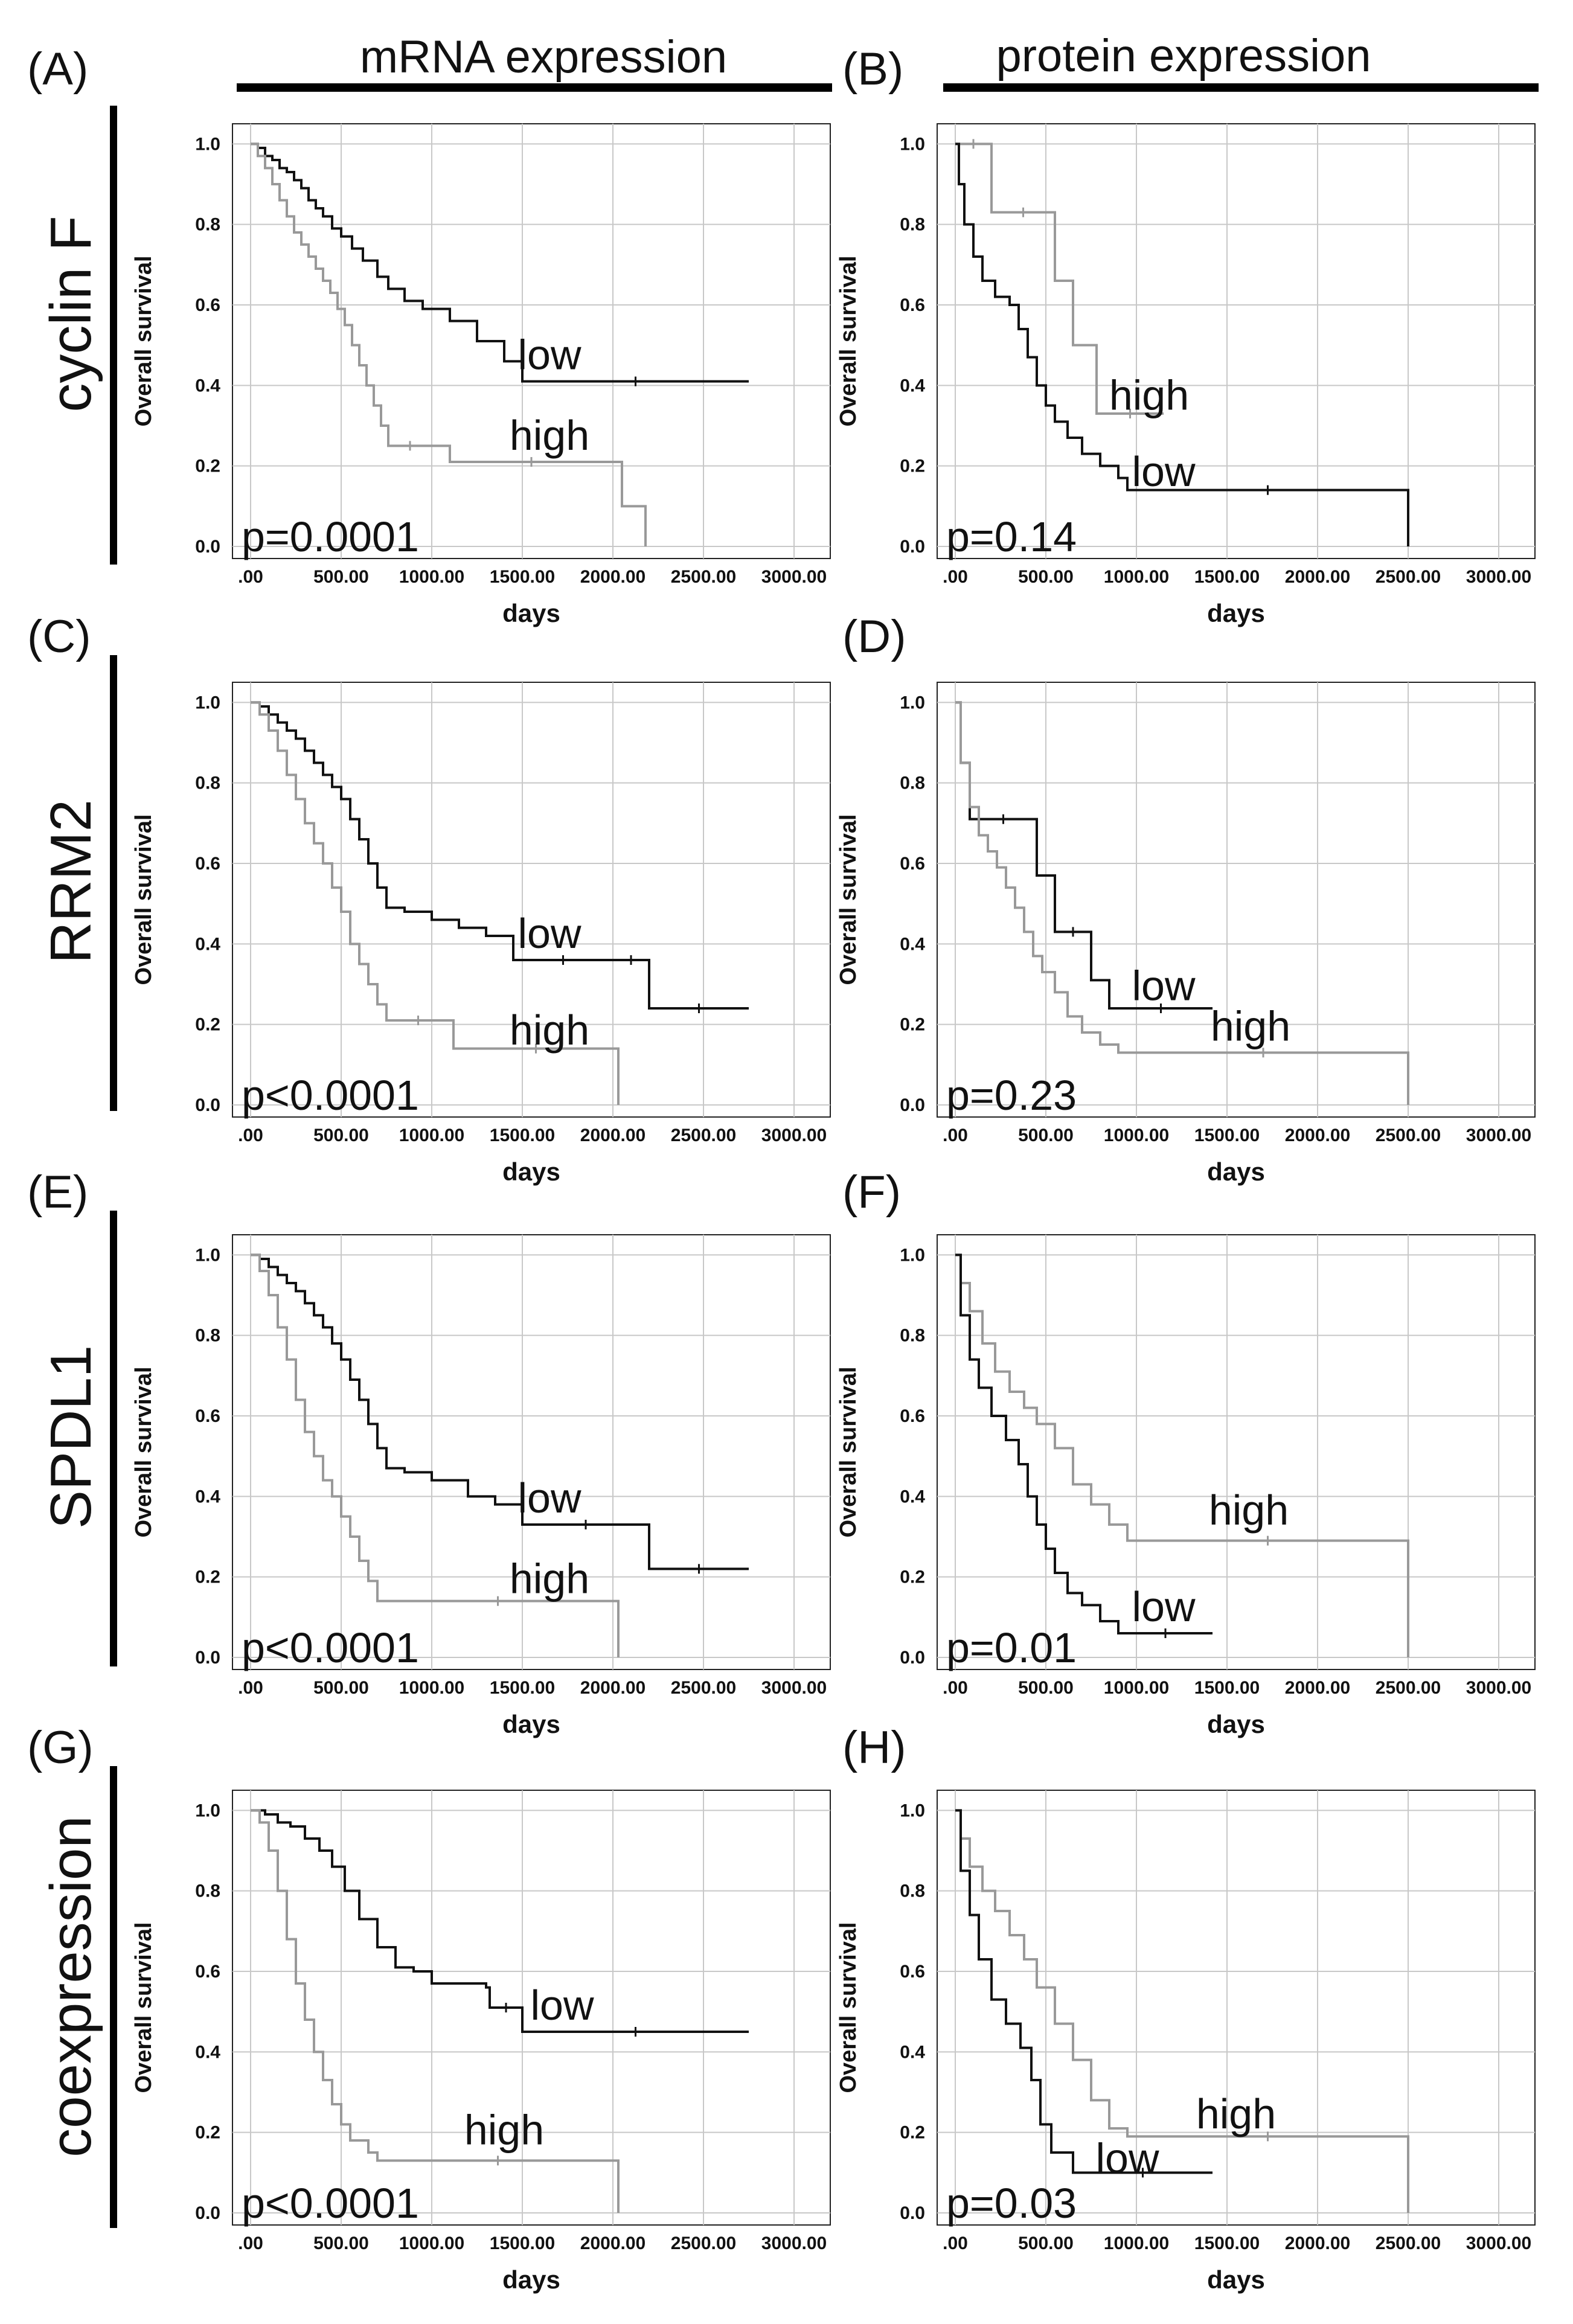 This screenshot has height=2324, width=1573. Describe the element at coordinates (57, 1192) in the screenshot. I see `panel-label-e: (E)` at that location.